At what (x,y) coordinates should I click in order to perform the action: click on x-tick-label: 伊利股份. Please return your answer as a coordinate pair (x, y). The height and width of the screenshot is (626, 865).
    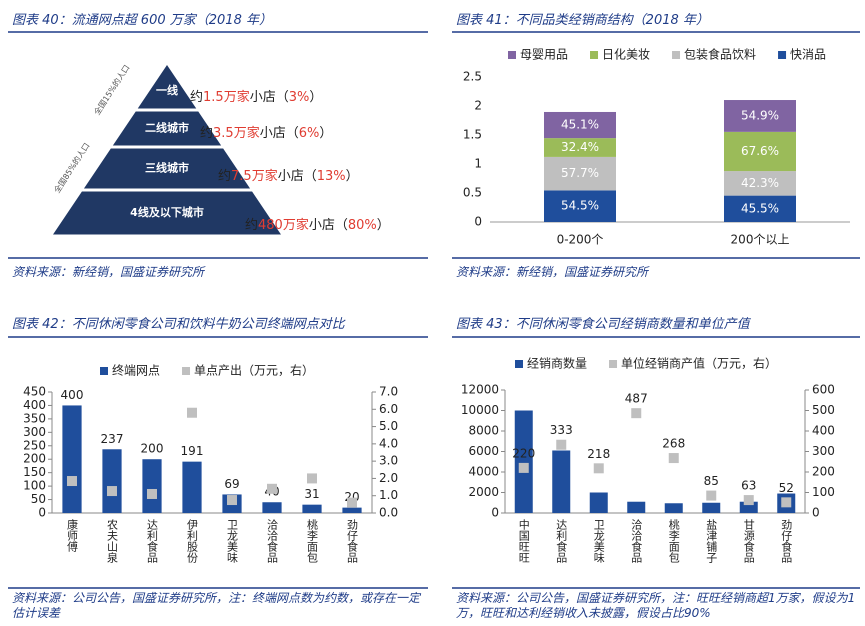
    Looking at the image, I should click on (192, 541).